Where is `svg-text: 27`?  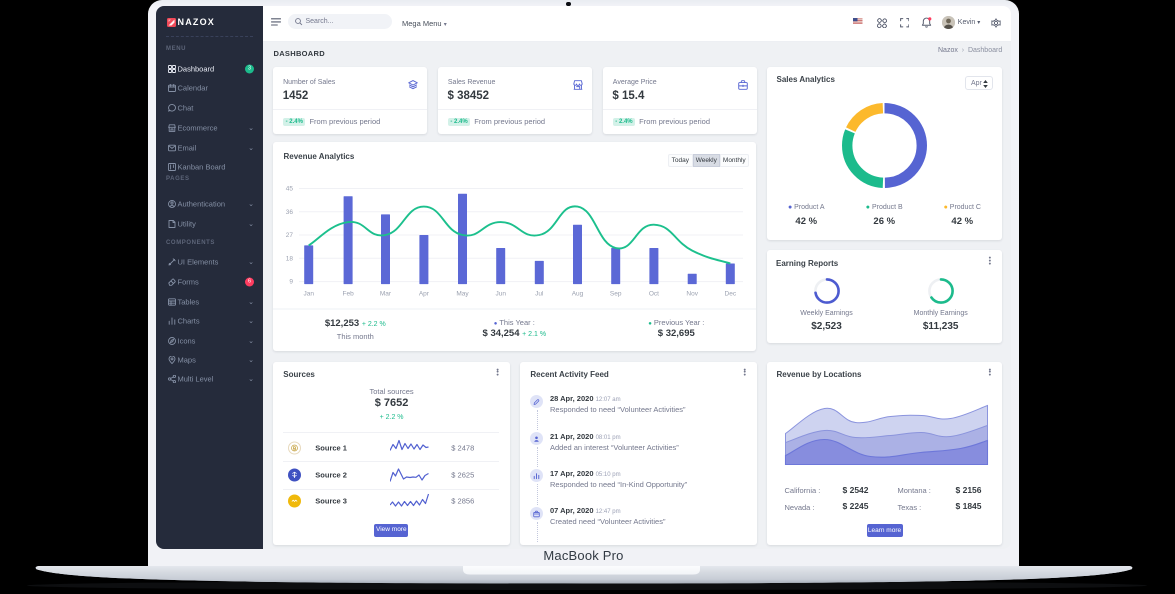
svg-text: 27 is located at coordinates (290, 235).